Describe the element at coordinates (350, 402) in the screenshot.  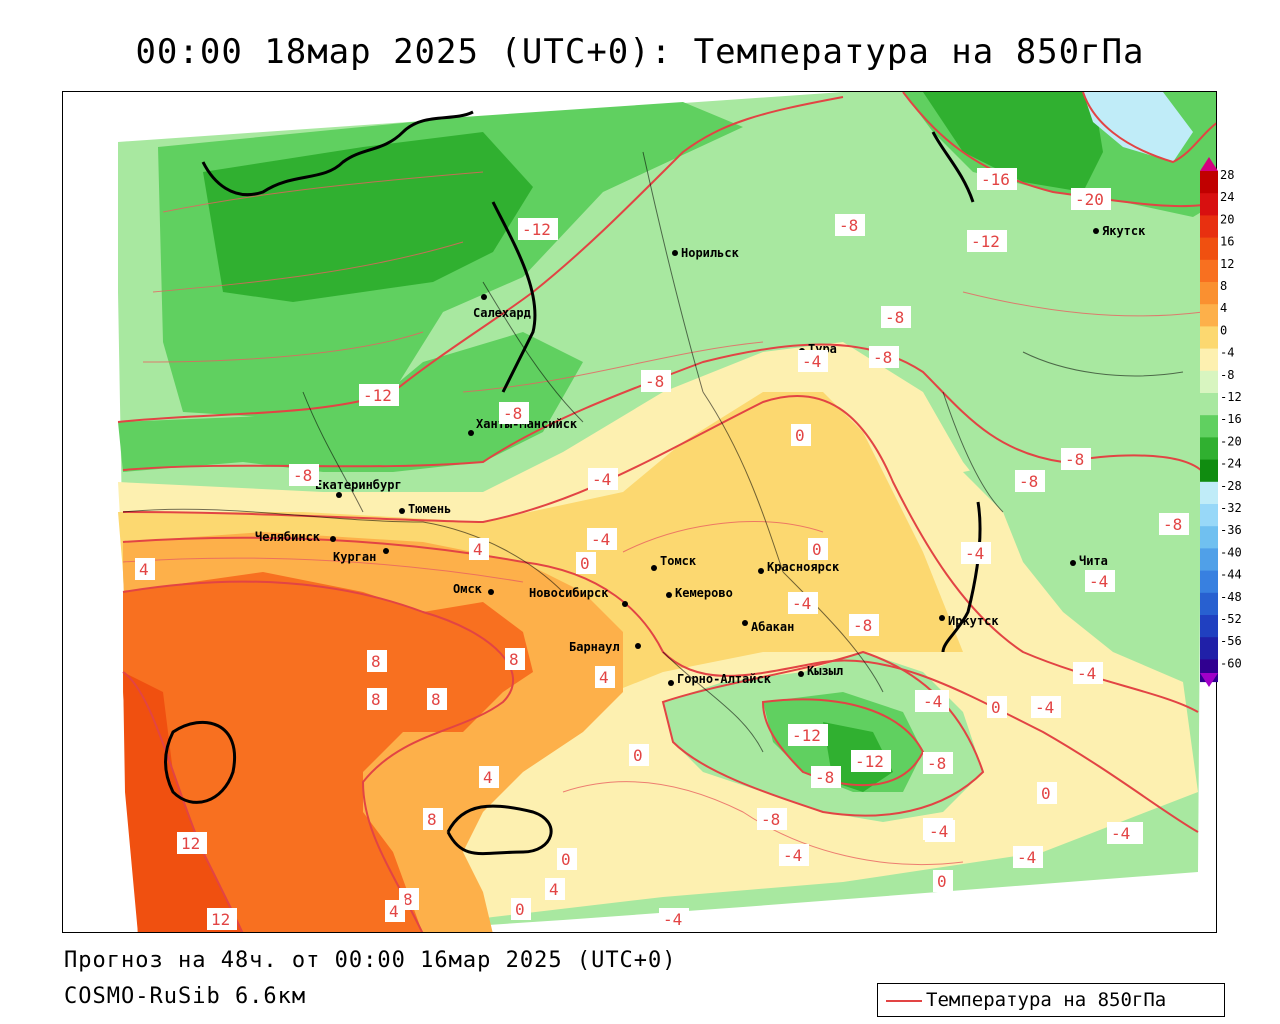
I see `zone-green-west` at that location.